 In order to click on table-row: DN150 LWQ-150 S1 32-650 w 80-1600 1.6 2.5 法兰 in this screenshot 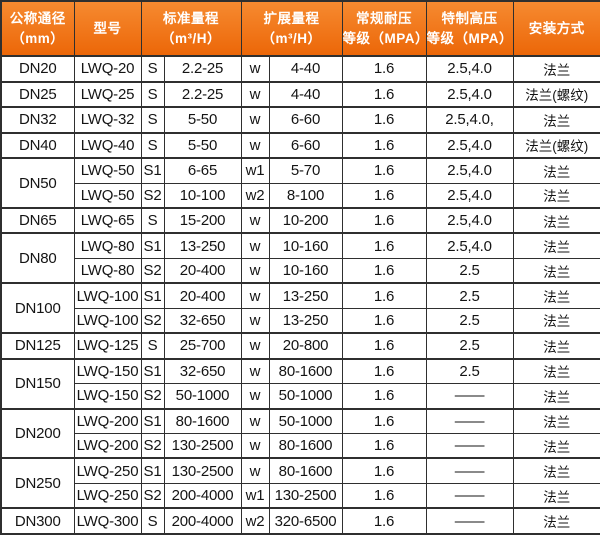, I will do `click(300, 383)`.